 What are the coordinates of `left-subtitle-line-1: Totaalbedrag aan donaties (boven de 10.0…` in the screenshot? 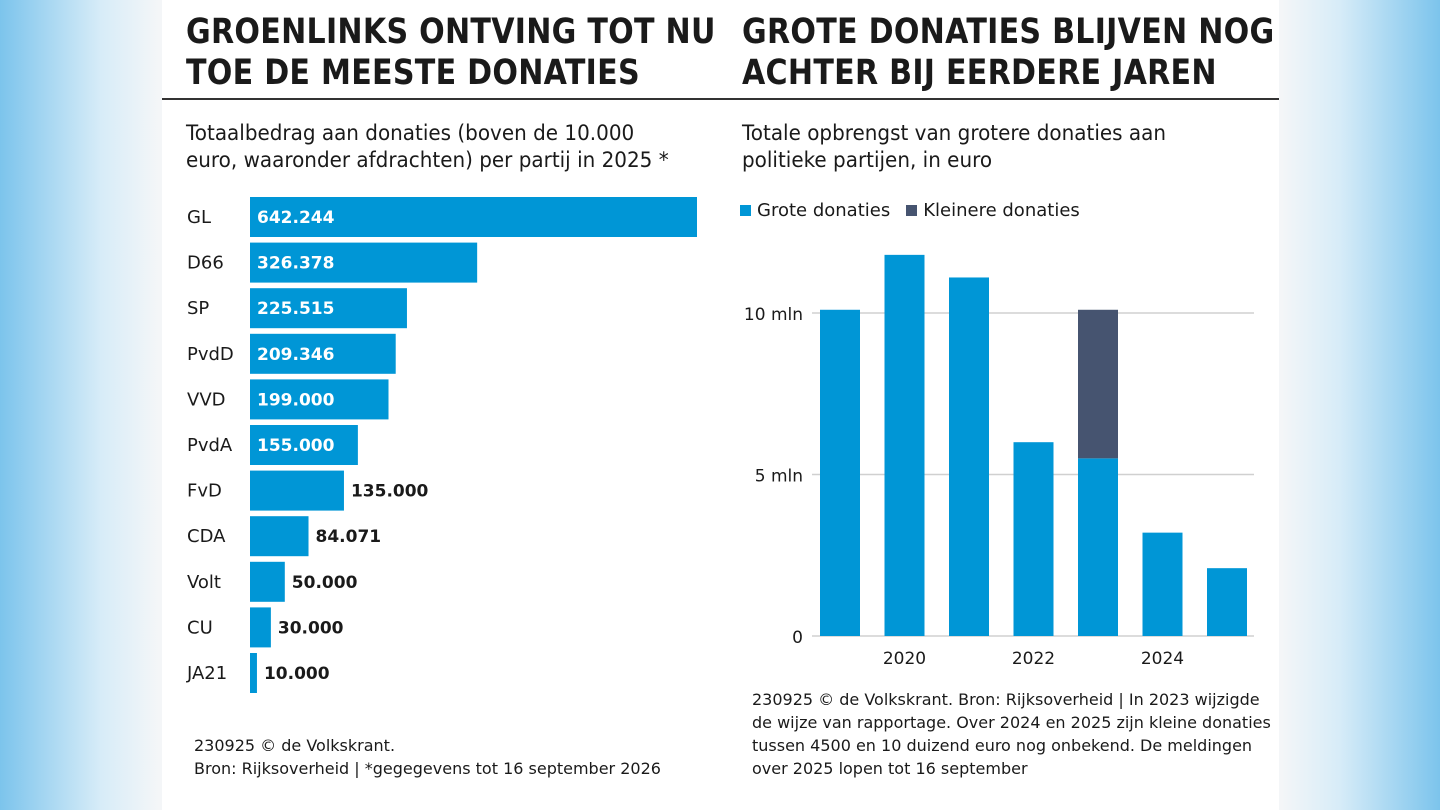 It's located at (410, 133).